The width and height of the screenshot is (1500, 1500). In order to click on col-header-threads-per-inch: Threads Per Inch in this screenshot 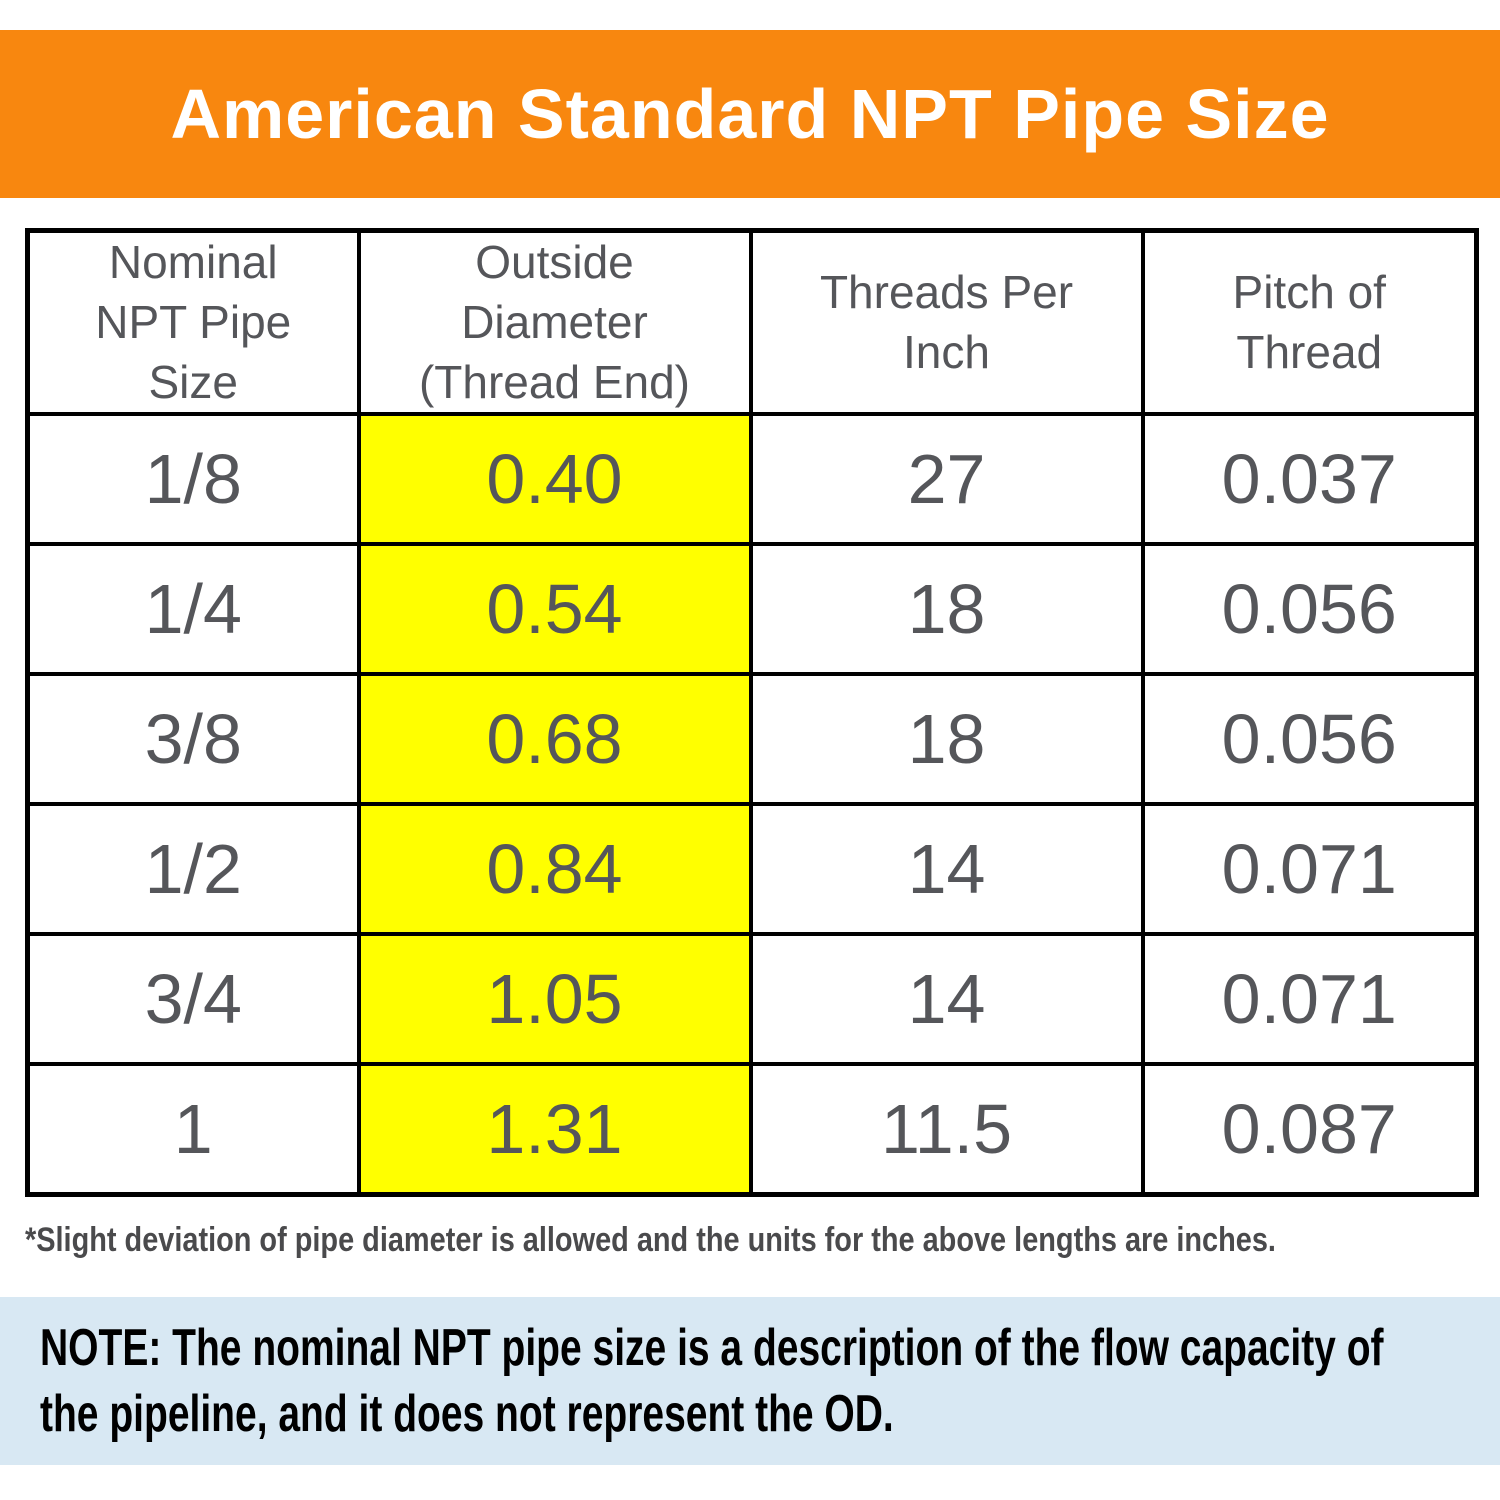, I will do `click(946, 322)`.